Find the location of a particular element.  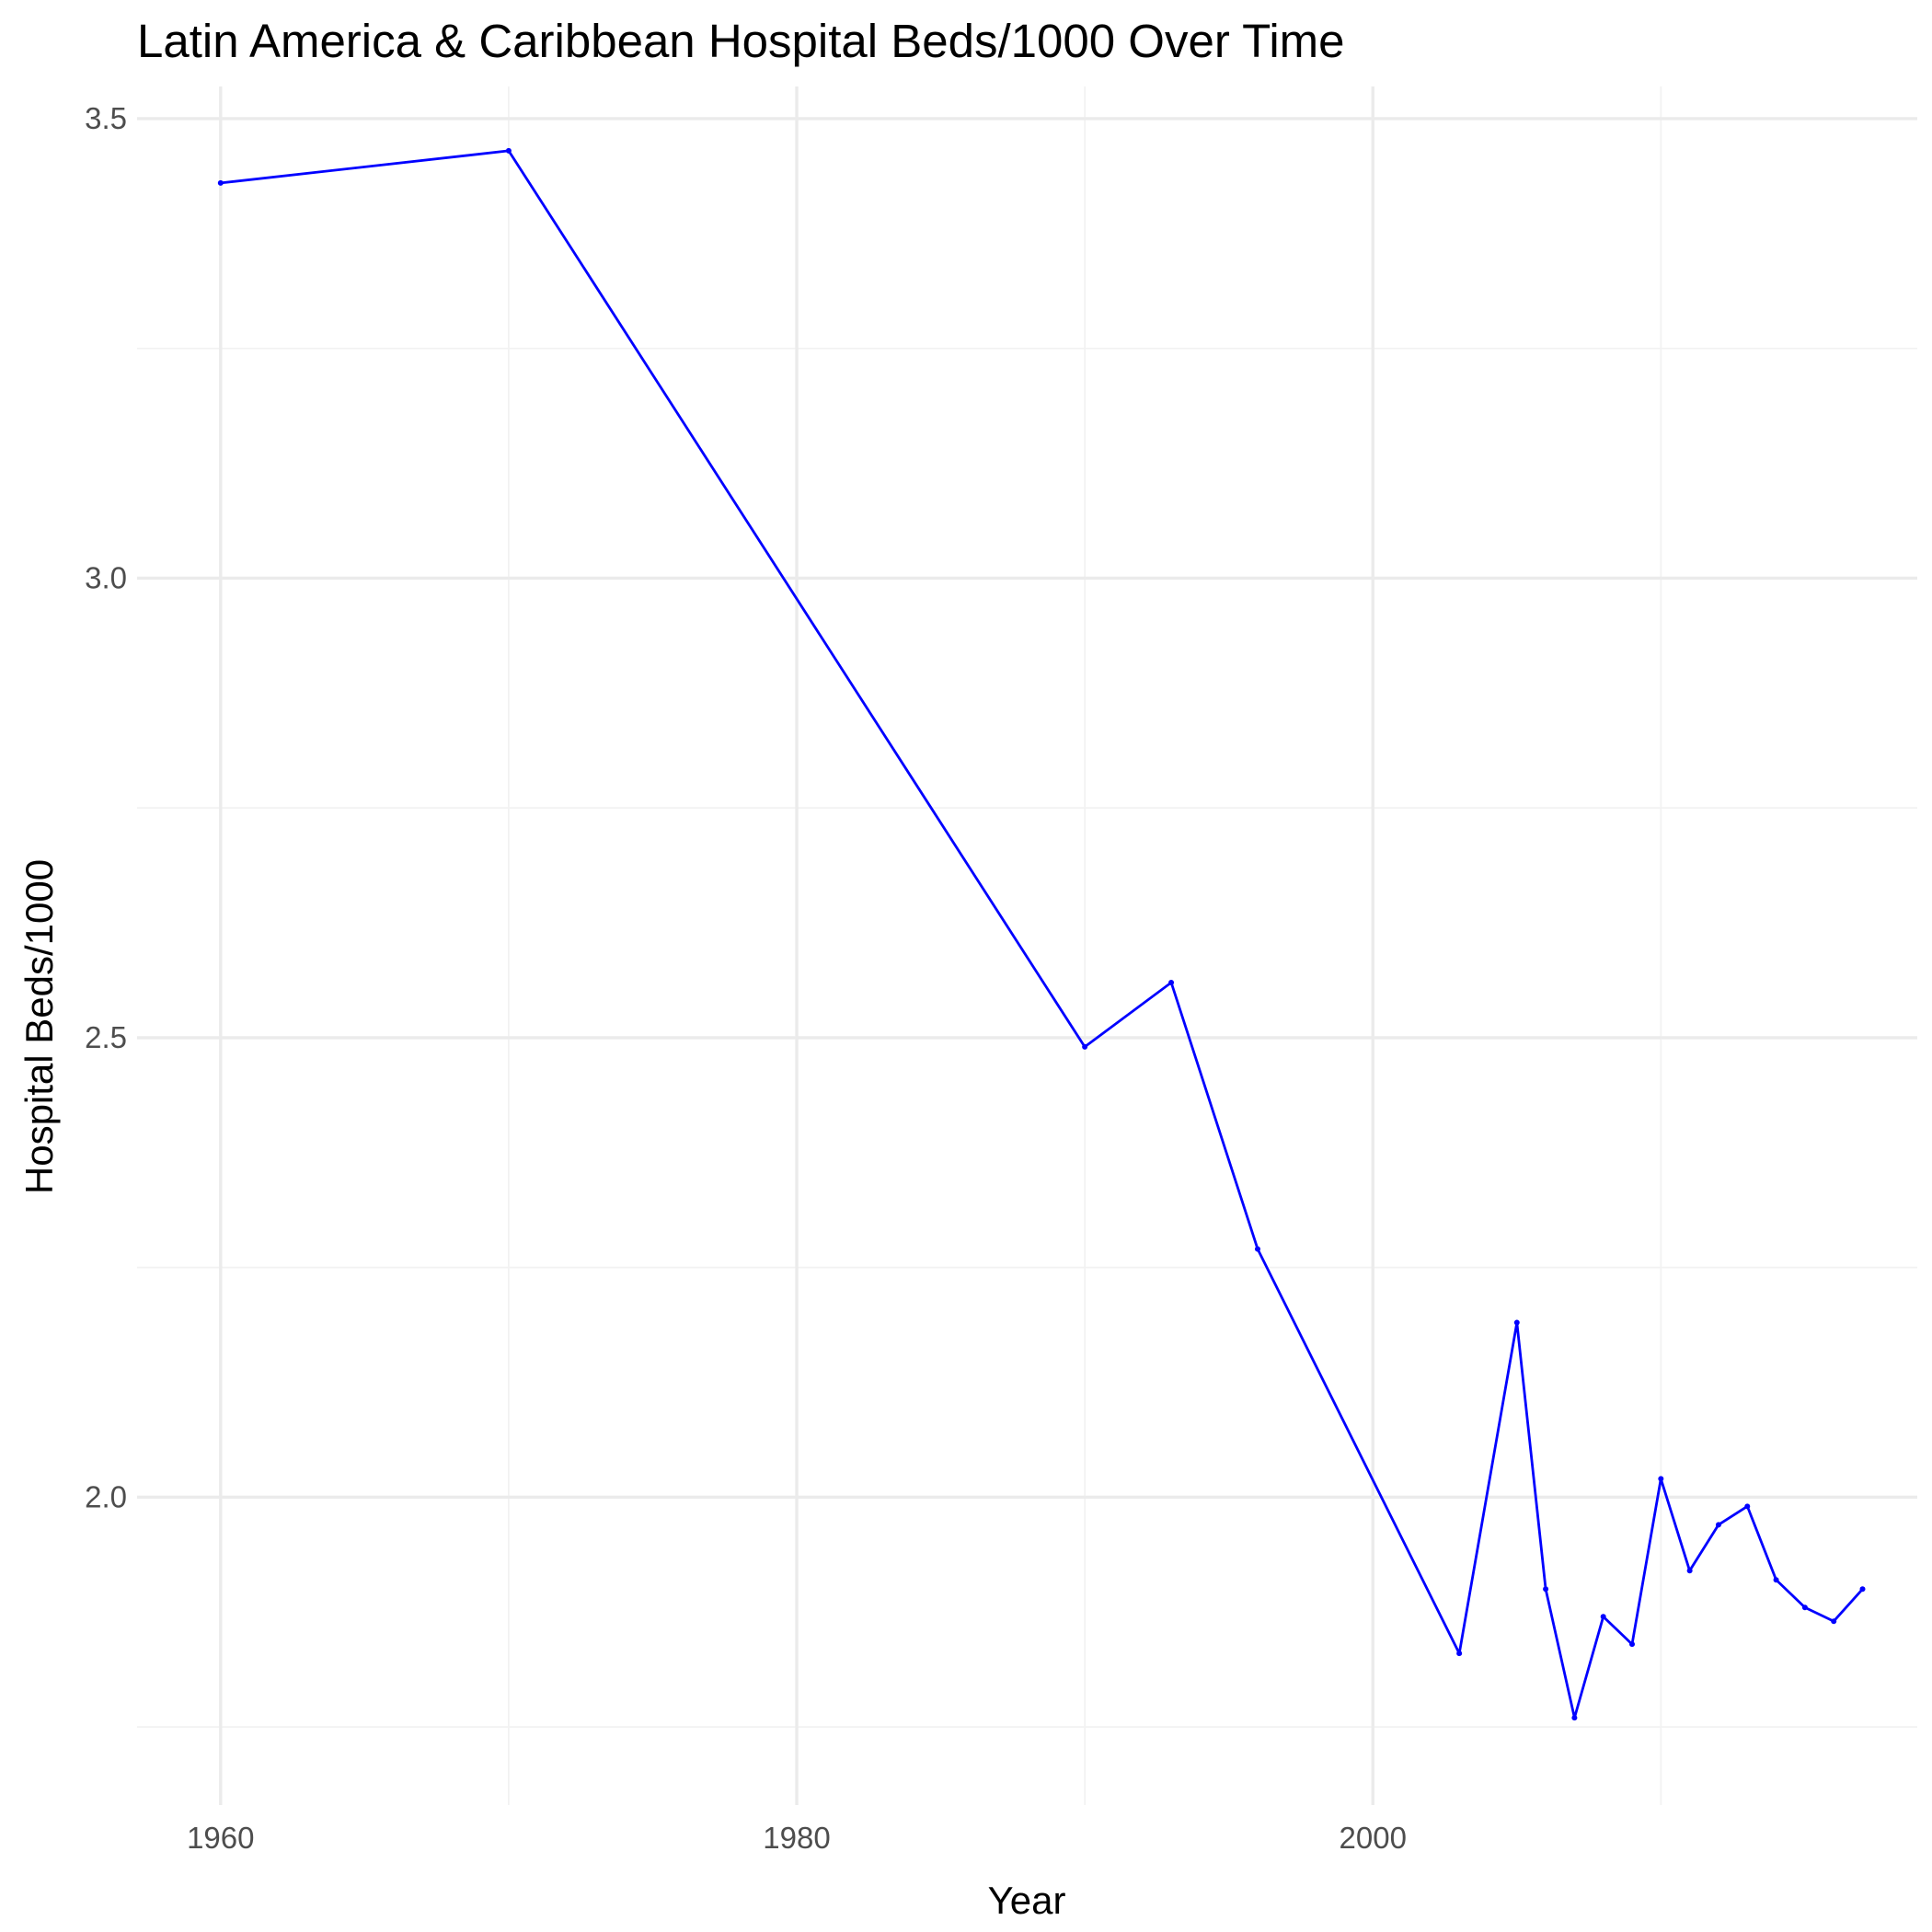

x-tick-label: 1980 is located at coordinates (796, 1838).